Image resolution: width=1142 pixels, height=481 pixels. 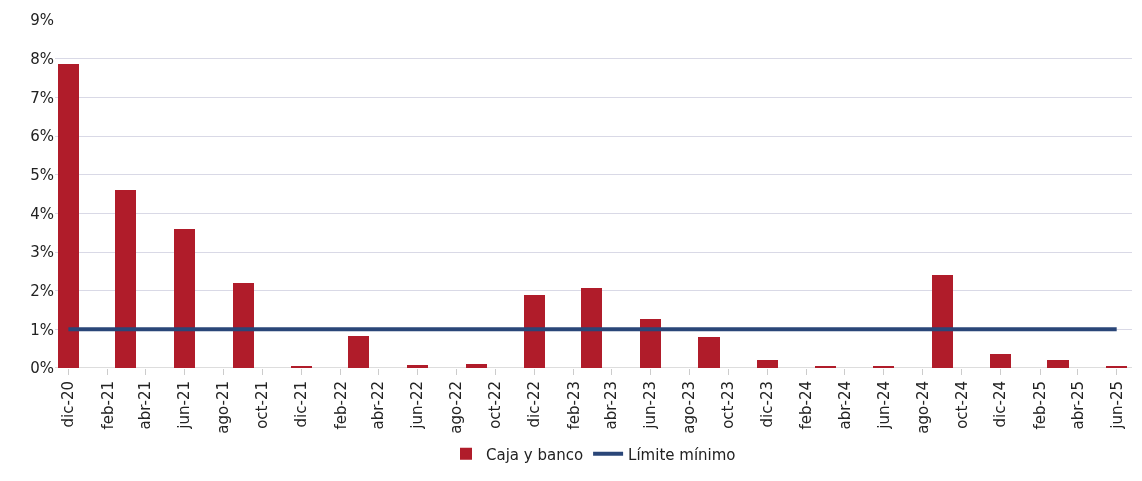 I want to click on y-tick-label: 3%, so click(x=42, y=252).